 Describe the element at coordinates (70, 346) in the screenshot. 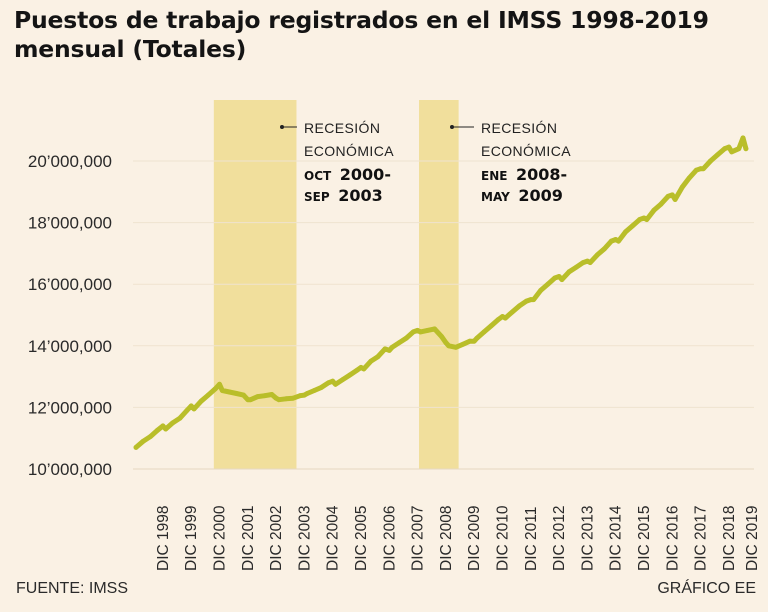

I see `y-tick-label: 14’000,000` at that location.